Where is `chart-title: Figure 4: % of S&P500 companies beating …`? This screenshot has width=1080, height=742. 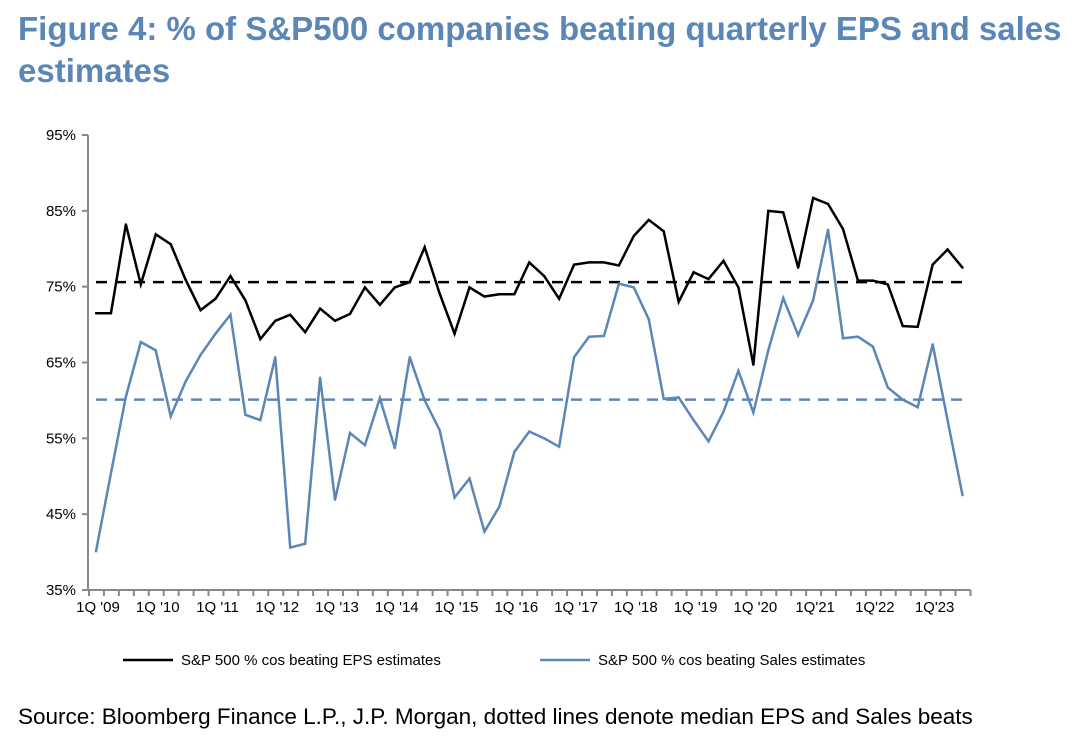 chart-title: Figure 4: % of S&P500 companies beating … is located at coordinates (540, 49).